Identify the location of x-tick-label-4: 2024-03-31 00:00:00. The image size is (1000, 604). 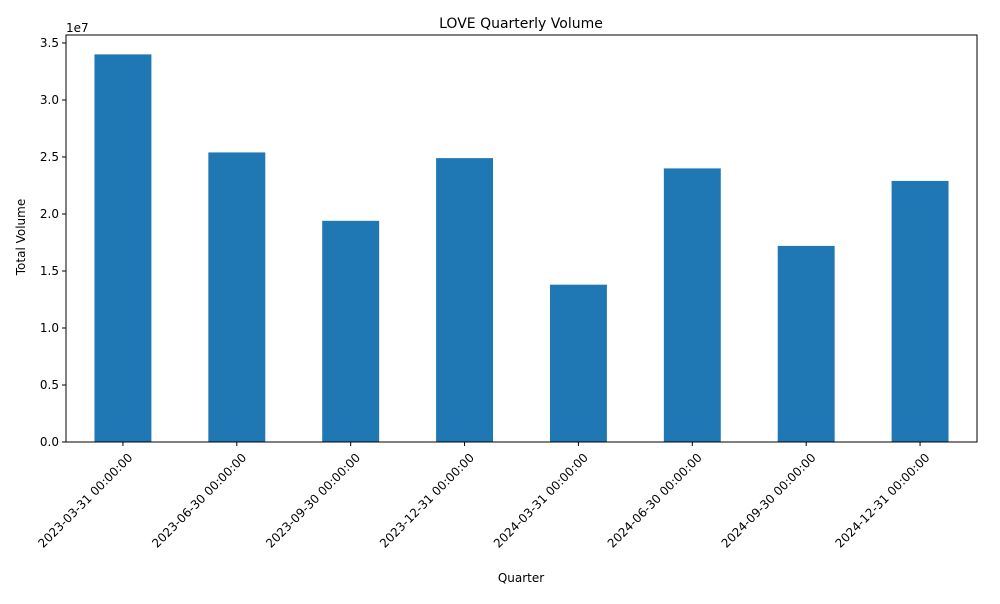
(541, 501).